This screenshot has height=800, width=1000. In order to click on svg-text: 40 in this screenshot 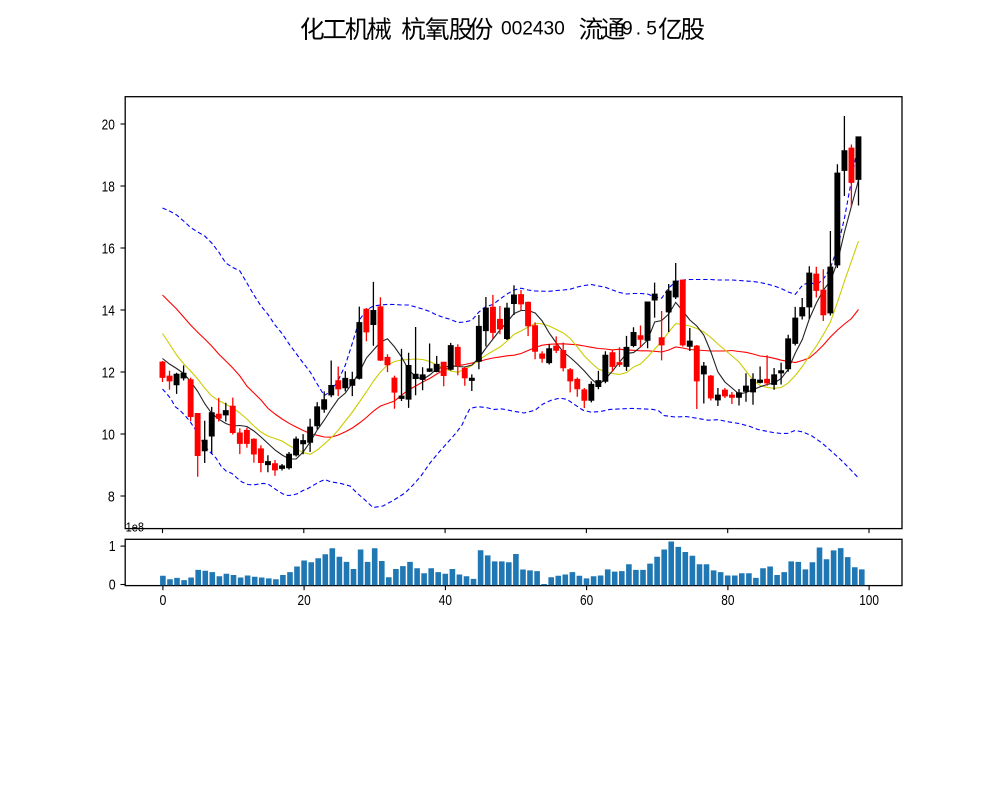, I will do `click(445, 601)`.